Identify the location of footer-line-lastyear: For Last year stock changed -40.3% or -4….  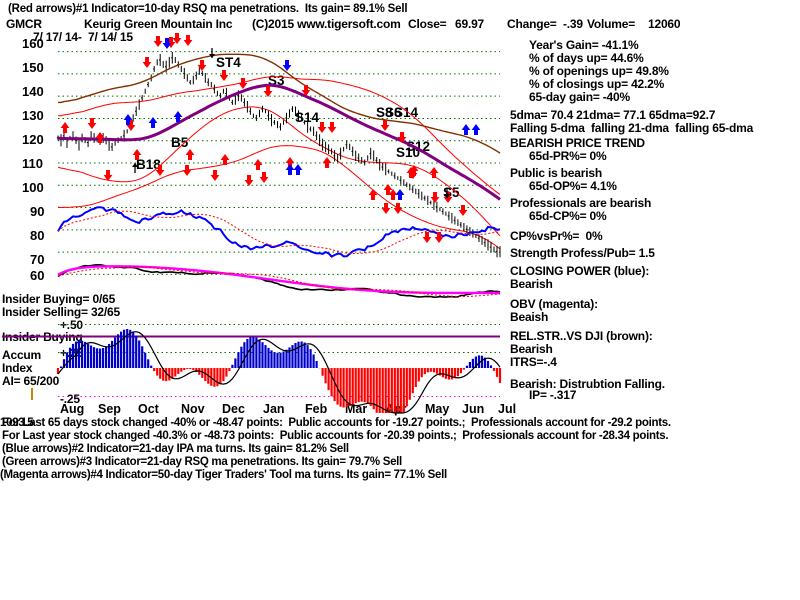
(335, 436).